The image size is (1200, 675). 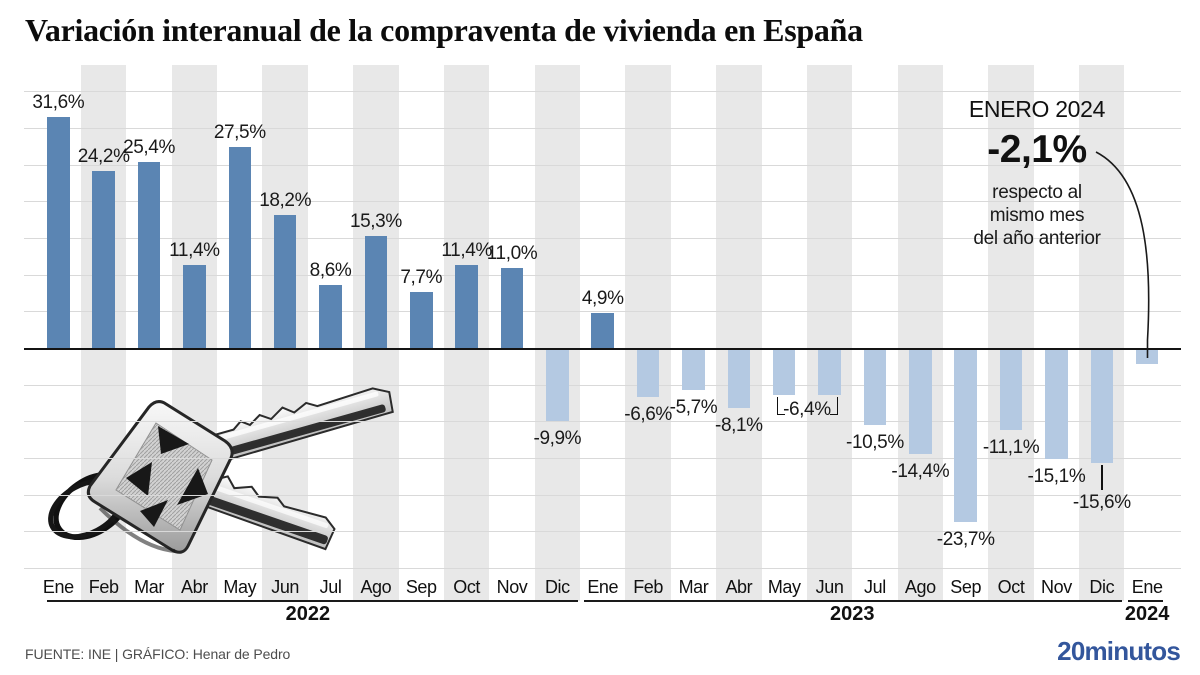 What do you see at coordinates (58, 102) in the screenshot?
I see `value-label: 31,6%` at bounding box center [58, 102].